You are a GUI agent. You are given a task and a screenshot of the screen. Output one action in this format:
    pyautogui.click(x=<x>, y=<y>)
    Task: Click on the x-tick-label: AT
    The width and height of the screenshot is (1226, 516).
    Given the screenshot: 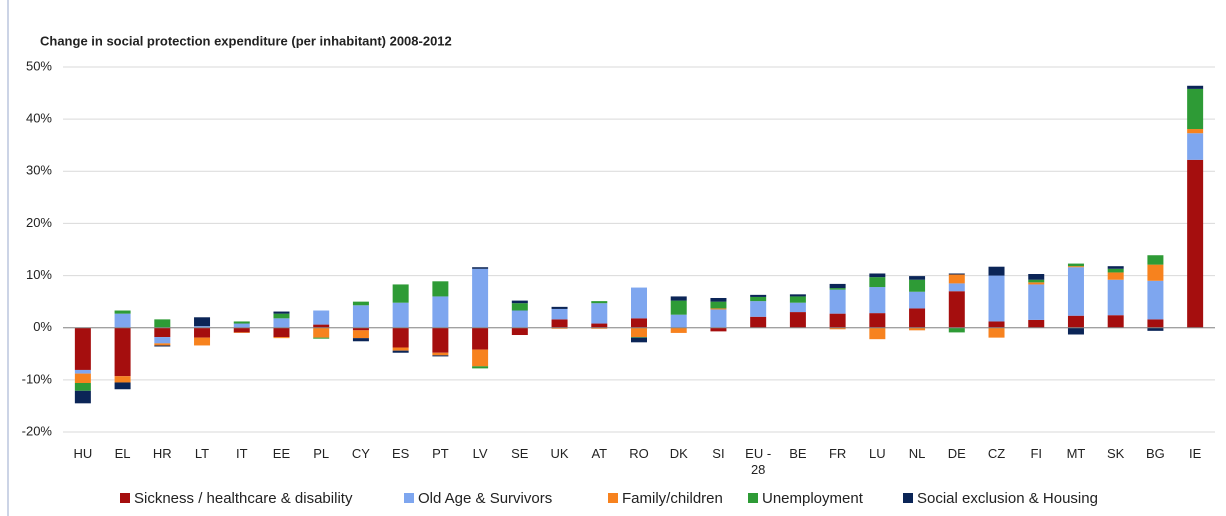 What is the action you would take?
    pyautogui.click(x=599, y=453)
    